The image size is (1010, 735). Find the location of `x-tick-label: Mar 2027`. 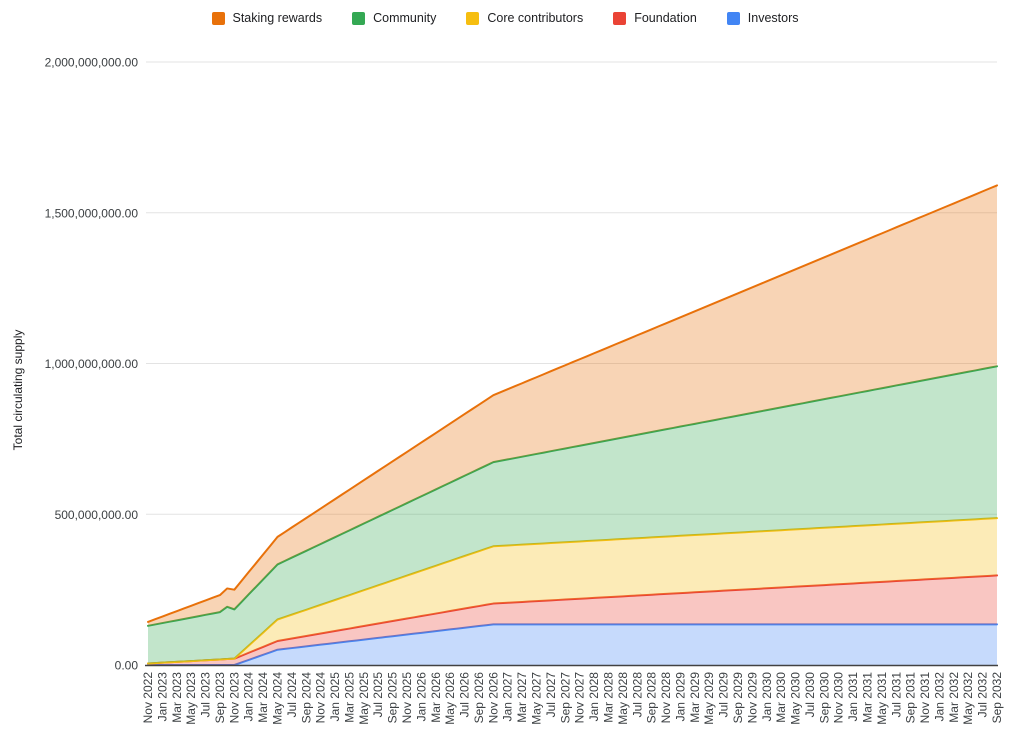

x-tick-label: Mar 2027 is located at coordinates (522, 697).